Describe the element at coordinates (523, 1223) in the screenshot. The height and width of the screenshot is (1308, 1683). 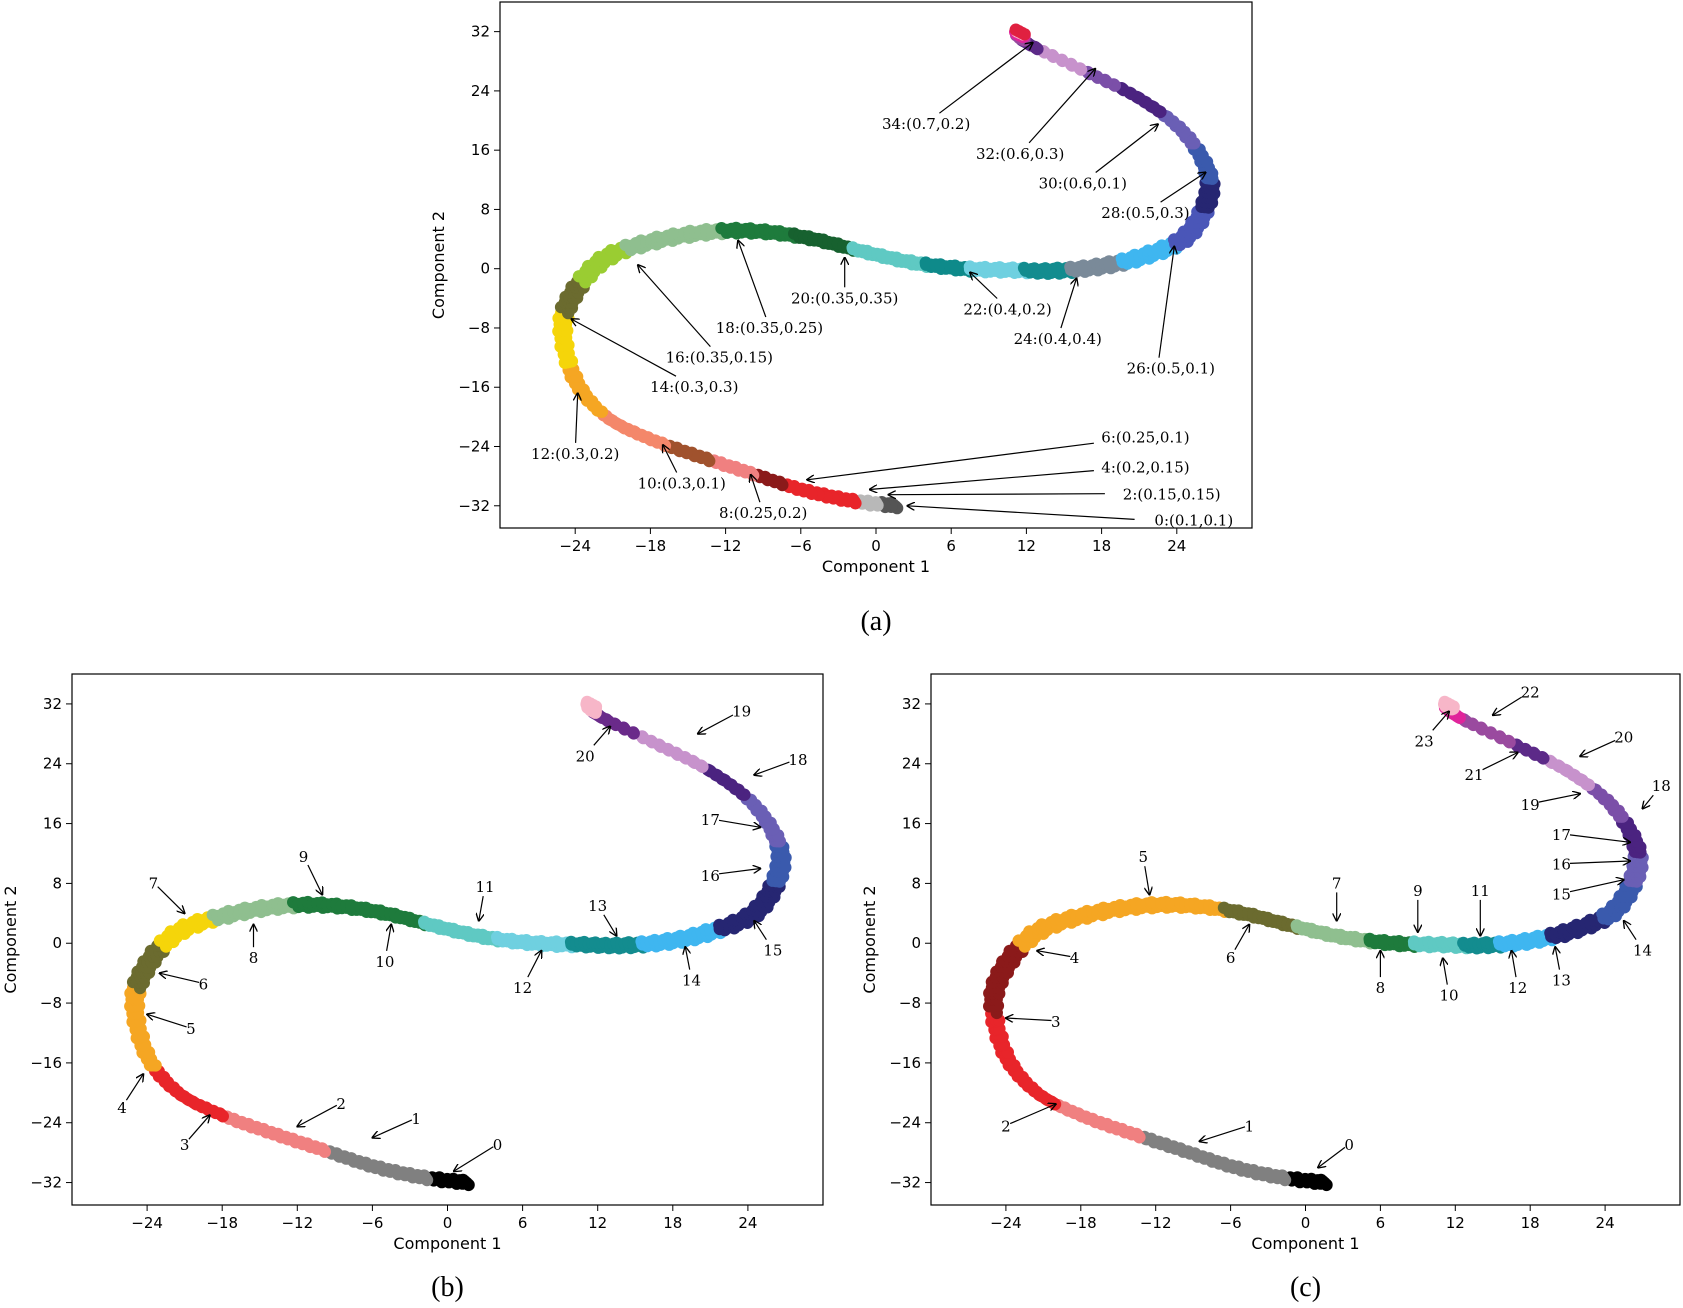
I see `x-tick-label: 6` at that location.